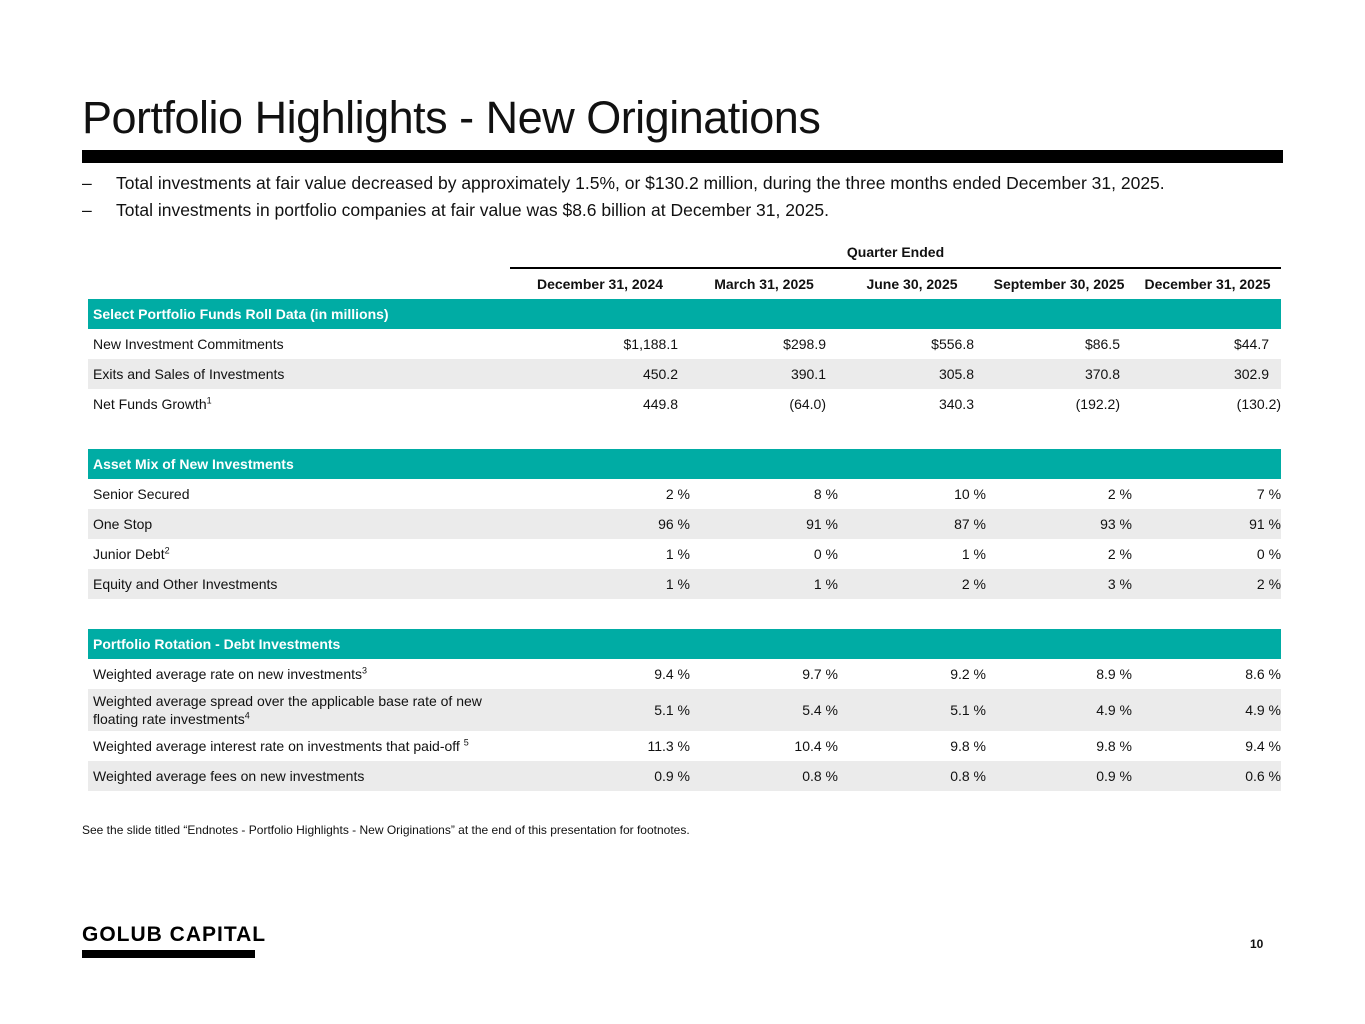 The width and height of the screenshot is (1365, 1024). What do you see at coordinates (1059, 524) in the screenshot?
I see `table-cell: 93 %` at bounding box center [1059, 524].